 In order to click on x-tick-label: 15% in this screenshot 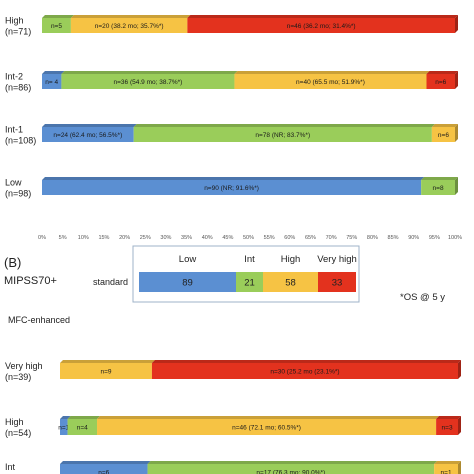, I will do `click(103, 238)`.